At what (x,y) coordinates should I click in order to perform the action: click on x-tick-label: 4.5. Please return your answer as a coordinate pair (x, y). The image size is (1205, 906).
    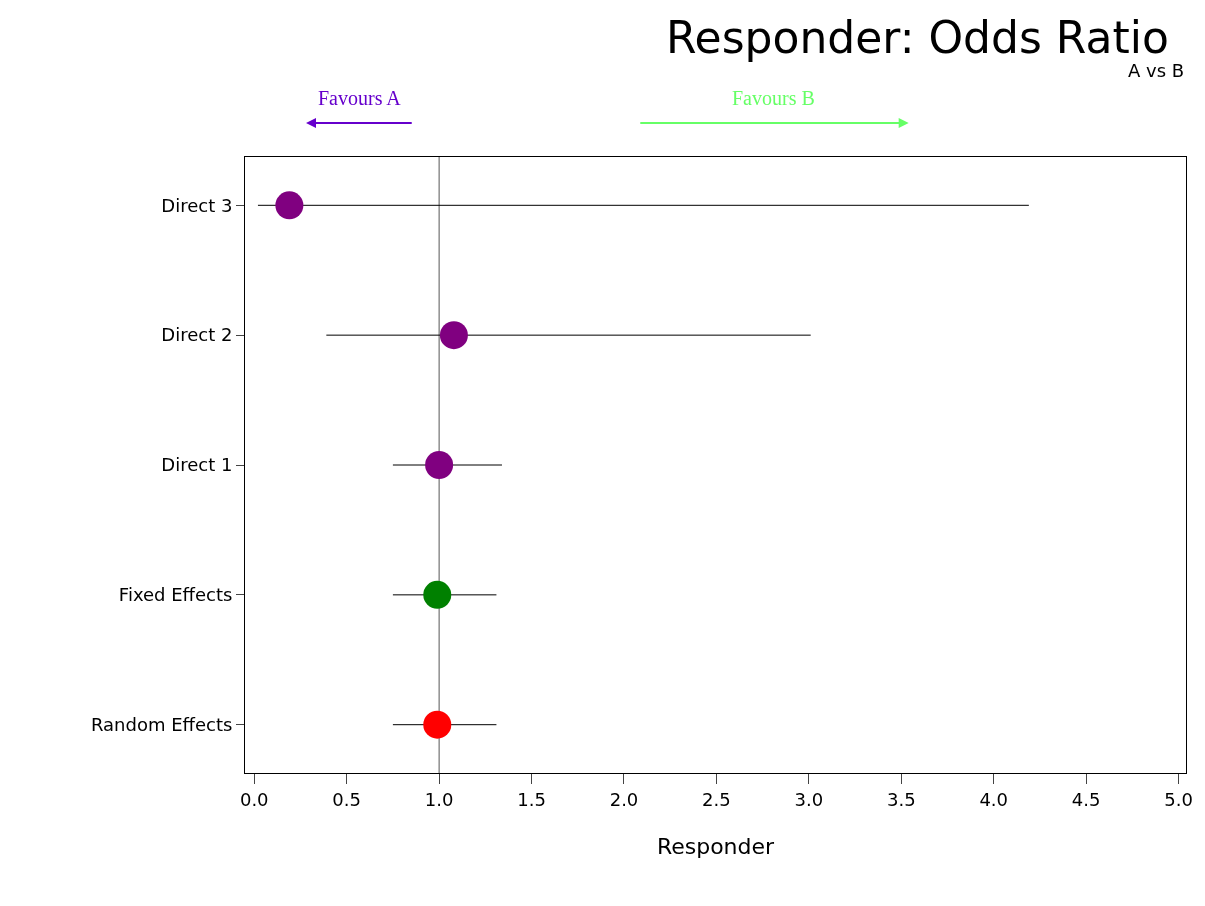
    Looking at the image, I should click on (1086, 799).